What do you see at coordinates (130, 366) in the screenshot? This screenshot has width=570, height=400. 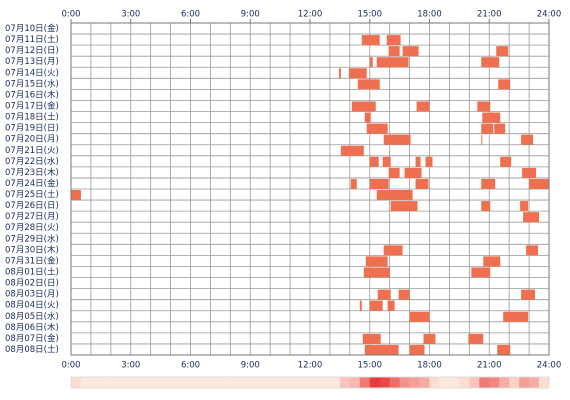 I see `x-tick-label-bottom: 3:00` at bounding box center [130, 366].